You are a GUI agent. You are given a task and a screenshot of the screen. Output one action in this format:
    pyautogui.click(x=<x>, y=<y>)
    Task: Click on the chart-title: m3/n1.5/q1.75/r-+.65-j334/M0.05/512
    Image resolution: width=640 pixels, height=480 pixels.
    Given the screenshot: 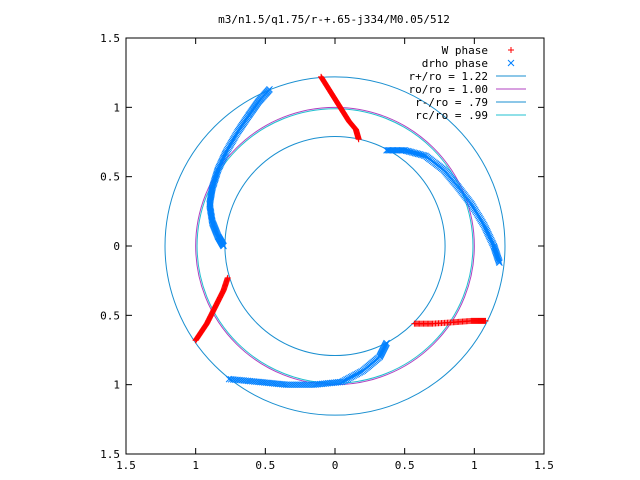 What is the action you would take?
    pyautogui.click(x=334, y=19)
    